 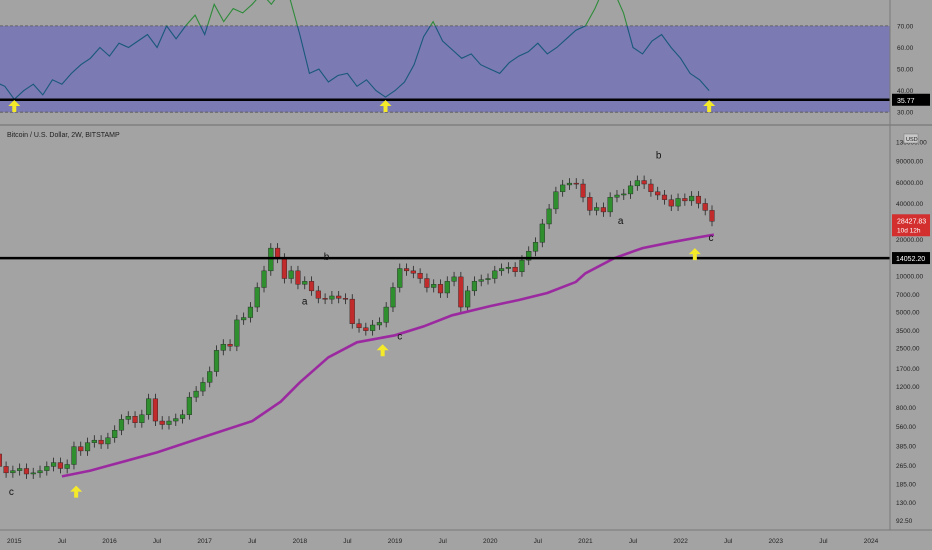 I want to click on price-tick-label: 60000.00, so click(x=909, y=183).